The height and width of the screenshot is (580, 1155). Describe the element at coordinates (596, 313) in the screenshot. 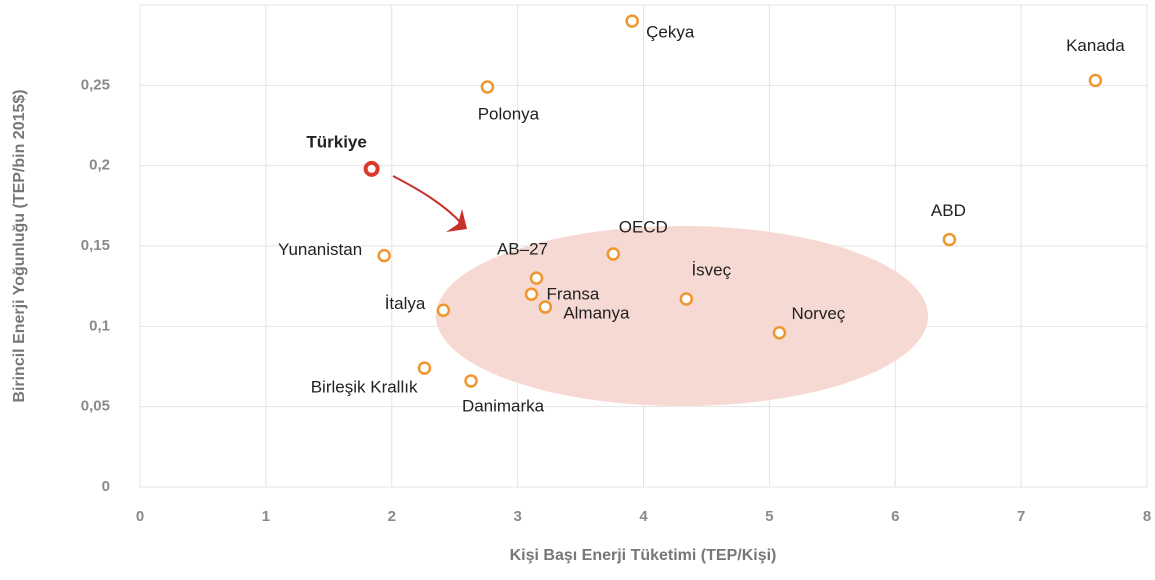

I see `point-label: Almanya` at that location.